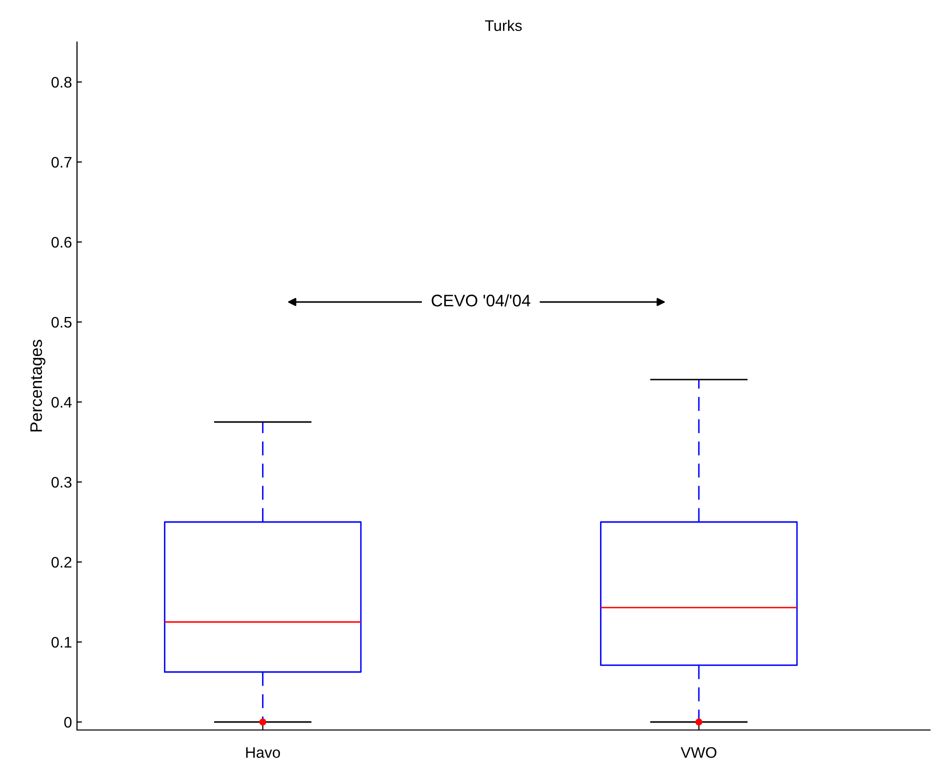 The image size is (935, 775). I want to click on x-tick-label: VWO, so click(698, 752).